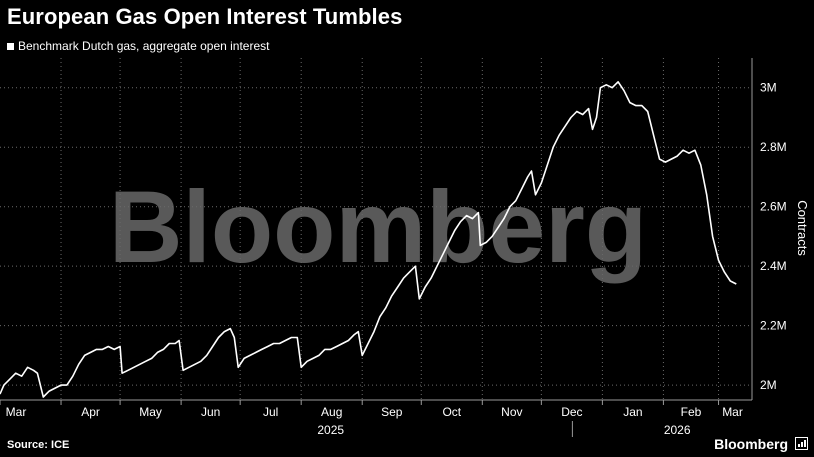 This screenshot has height=457, width=814. What do you see at coordinates (773, 147) in the screenshot?
I see `y-tick-label: 2.8M` at bounding box center [773, 147].